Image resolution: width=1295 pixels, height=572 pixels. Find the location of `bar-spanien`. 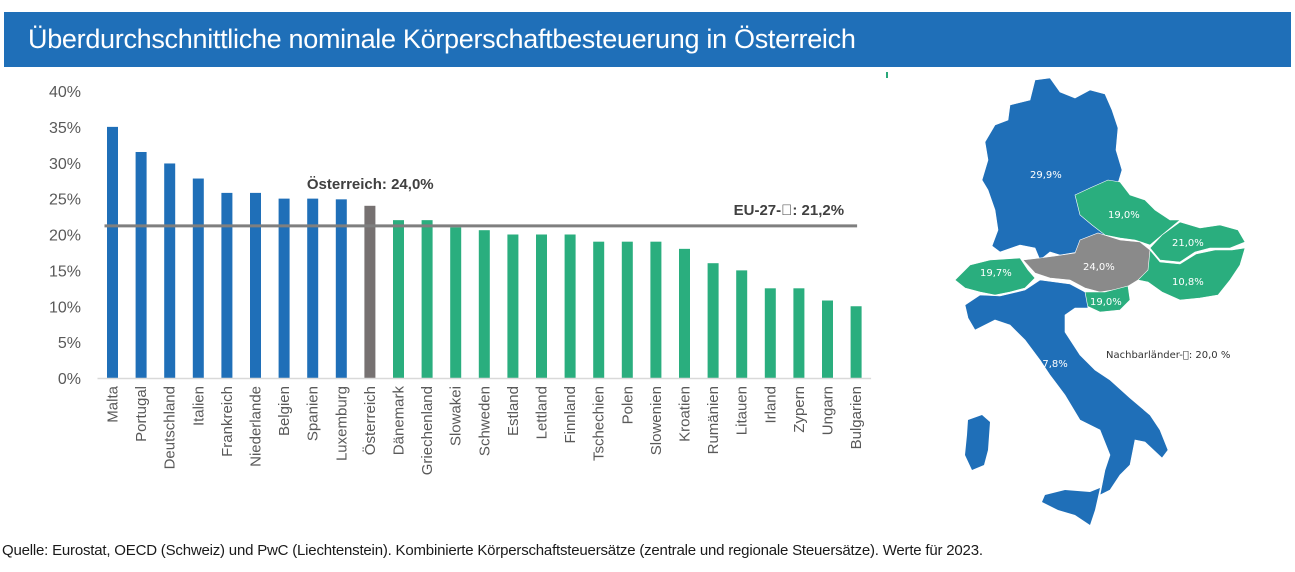

bar-spanien is located at coordinates (313, 288).